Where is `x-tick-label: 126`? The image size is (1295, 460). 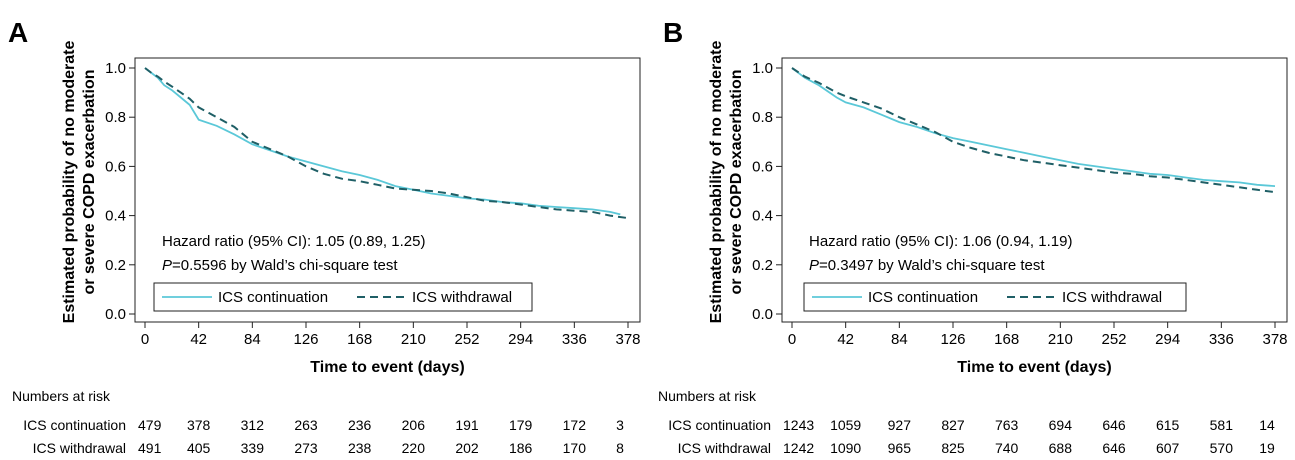
x-tick-label: 126 is located at coordinates (305, 339).